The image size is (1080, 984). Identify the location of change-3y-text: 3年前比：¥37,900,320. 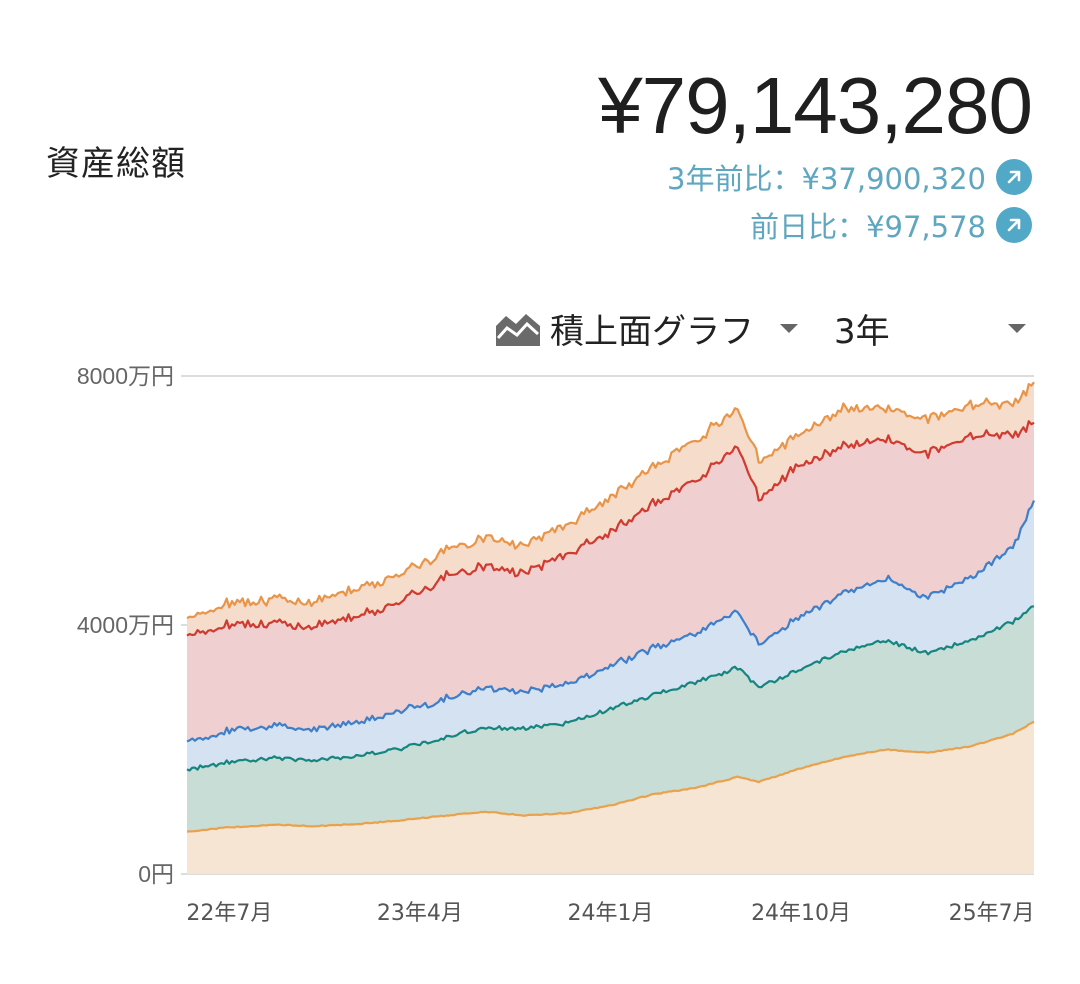
(826, 179).